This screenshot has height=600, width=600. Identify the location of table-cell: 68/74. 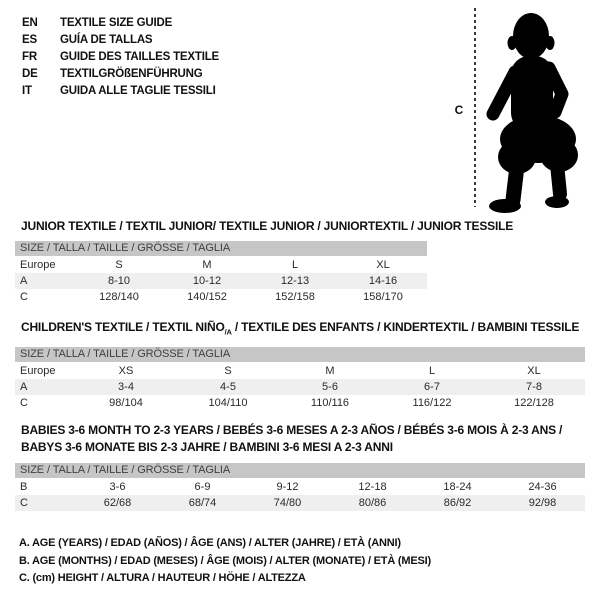
(202, 503).